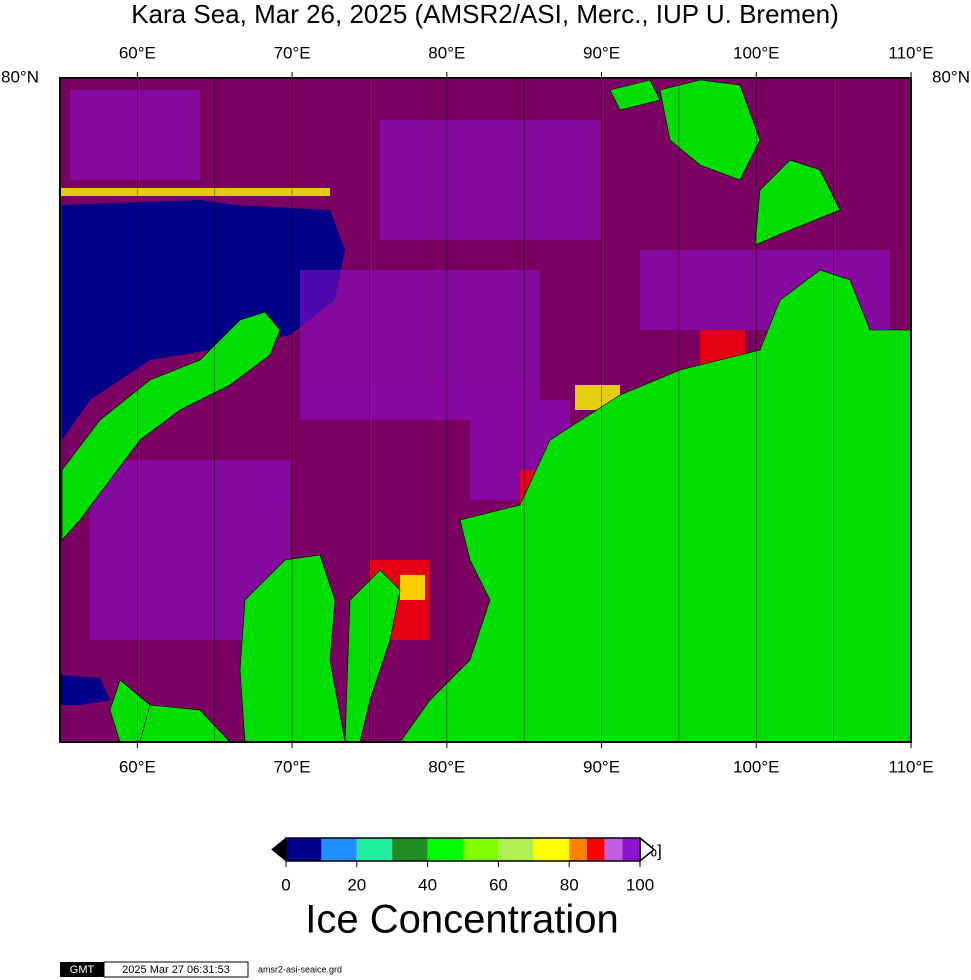  What do you see at coordinates (498, 884) in the screenshot?
I see `colorbar-tick-label: 60` at bounding box center [498, 884].